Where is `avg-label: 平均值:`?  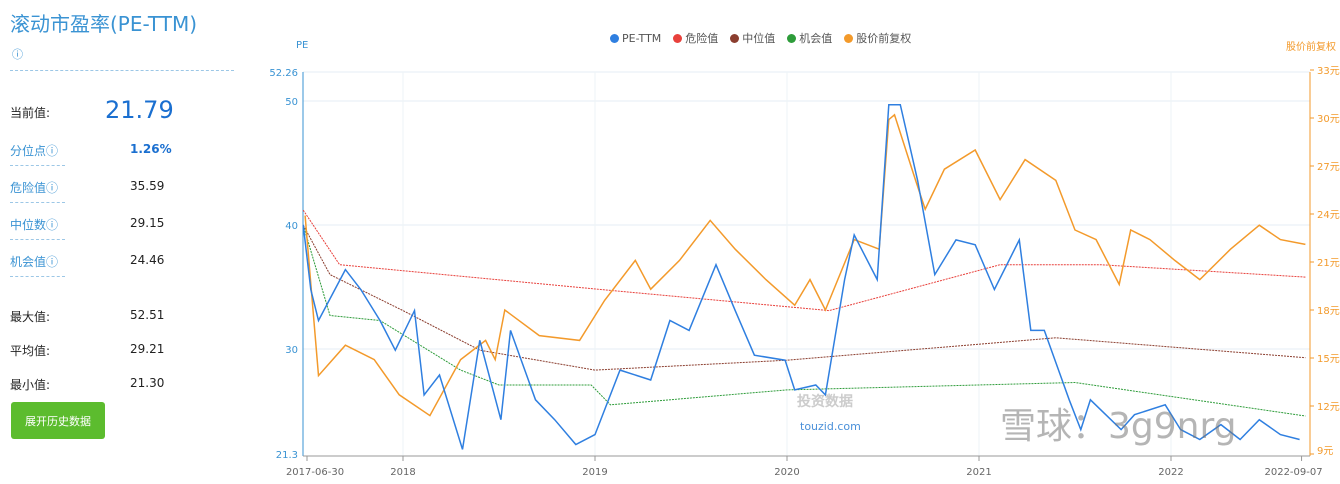 avg-label: 平均值: is located at coordinates (30, 351).